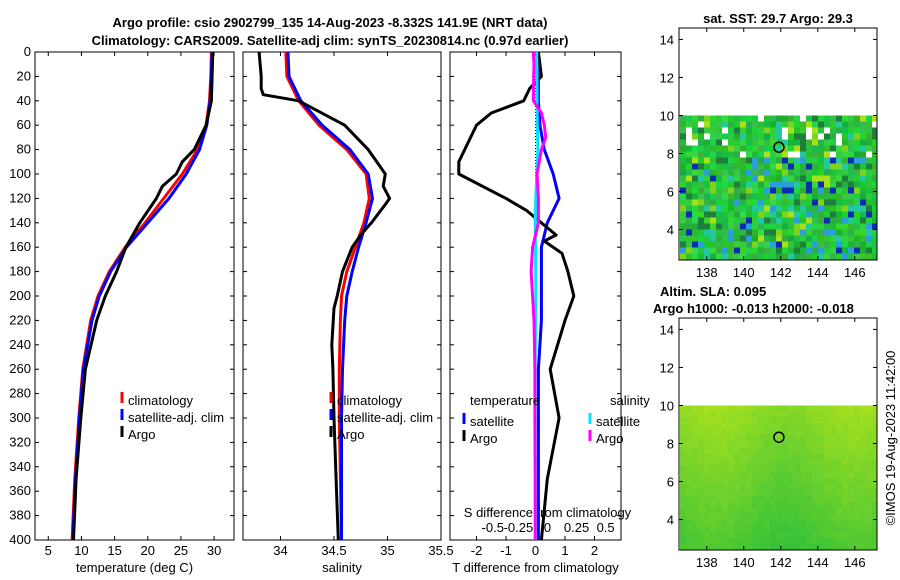 The image size is (900, 580). I want to click on temperature-xlabel: temperature (deg C), so click(134, 567).